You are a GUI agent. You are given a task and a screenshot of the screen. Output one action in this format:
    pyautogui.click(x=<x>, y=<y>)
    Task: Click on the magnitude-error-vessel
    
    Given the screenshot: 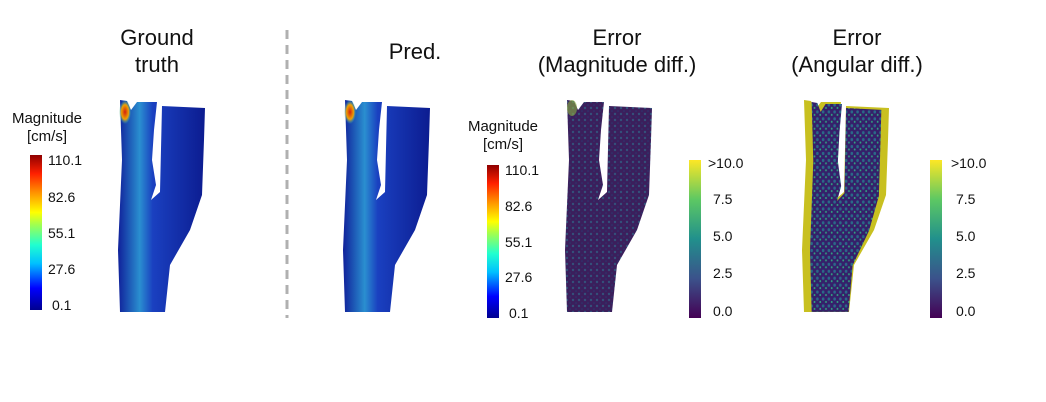 What is the action you would take?
    pyautogui.click(x=608, y=206)
    